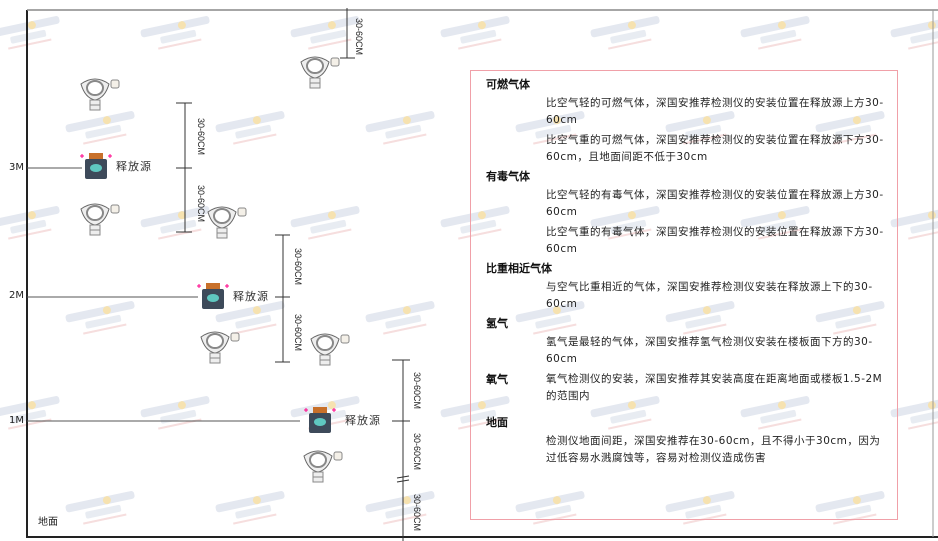 The image size is (938, 541). What do you see at coordinates (497, 323) in the screenshot?
I see `heading-hydrogen: 氢气` at bounding box center [497, 323].